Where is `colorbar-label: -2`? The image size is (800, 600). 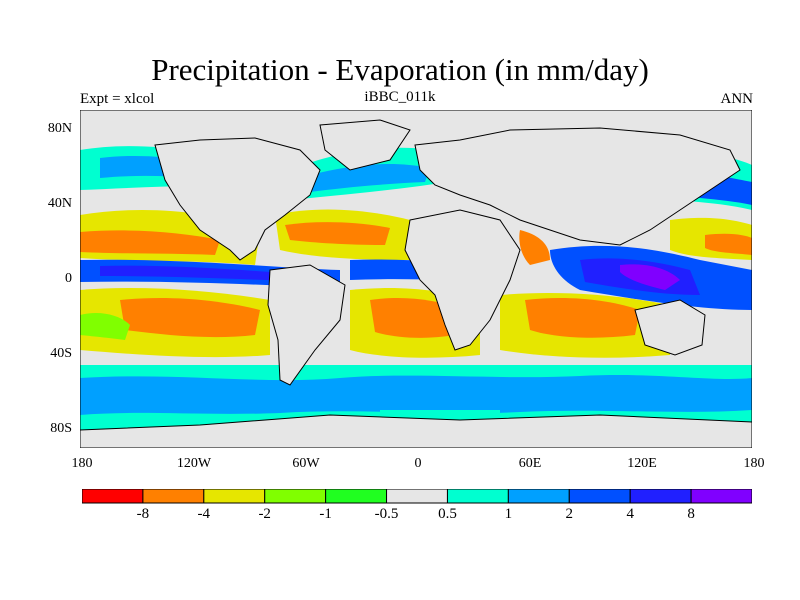
colorbar-label: -2 is located at coordinates (264, 514).